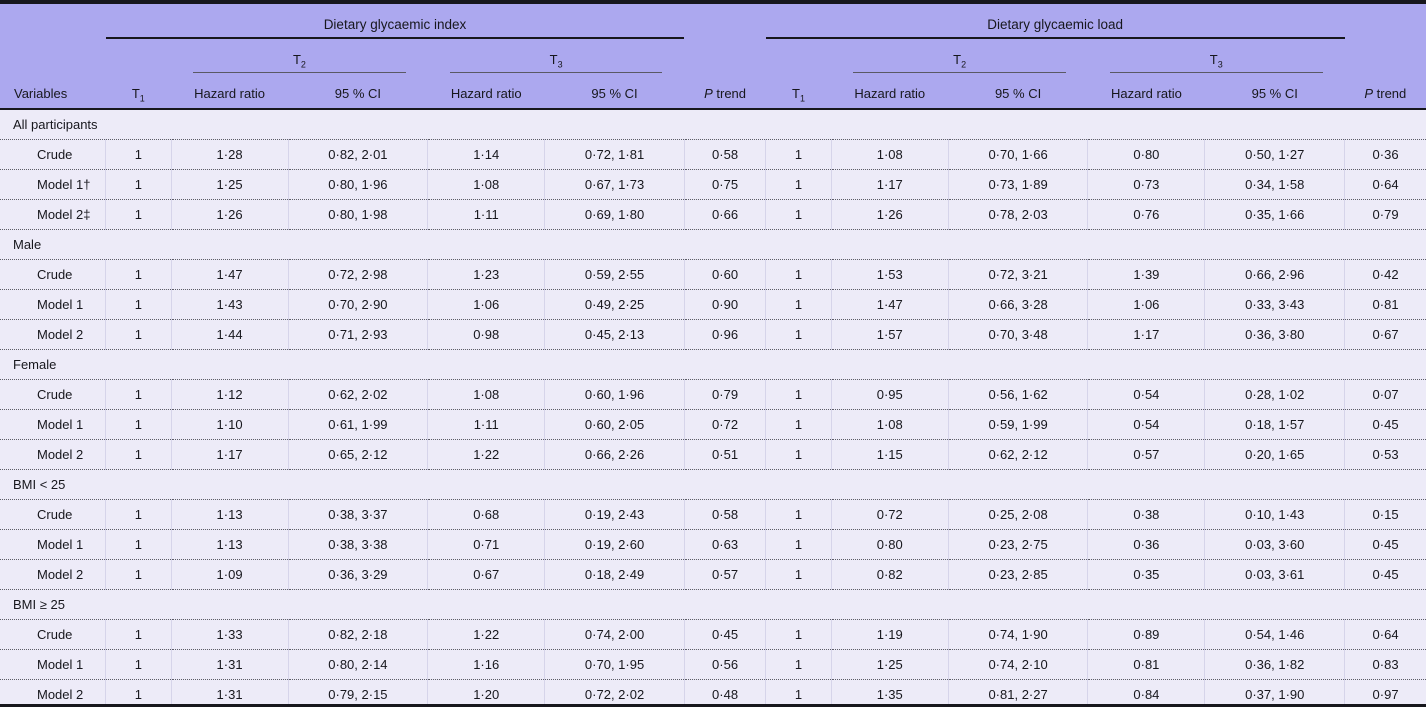  What do you see at coordinates (486, 91) in the screenshot?
I see `col-header-hazard-ratio: Hazard ratio` at bounding box center [486, 91].